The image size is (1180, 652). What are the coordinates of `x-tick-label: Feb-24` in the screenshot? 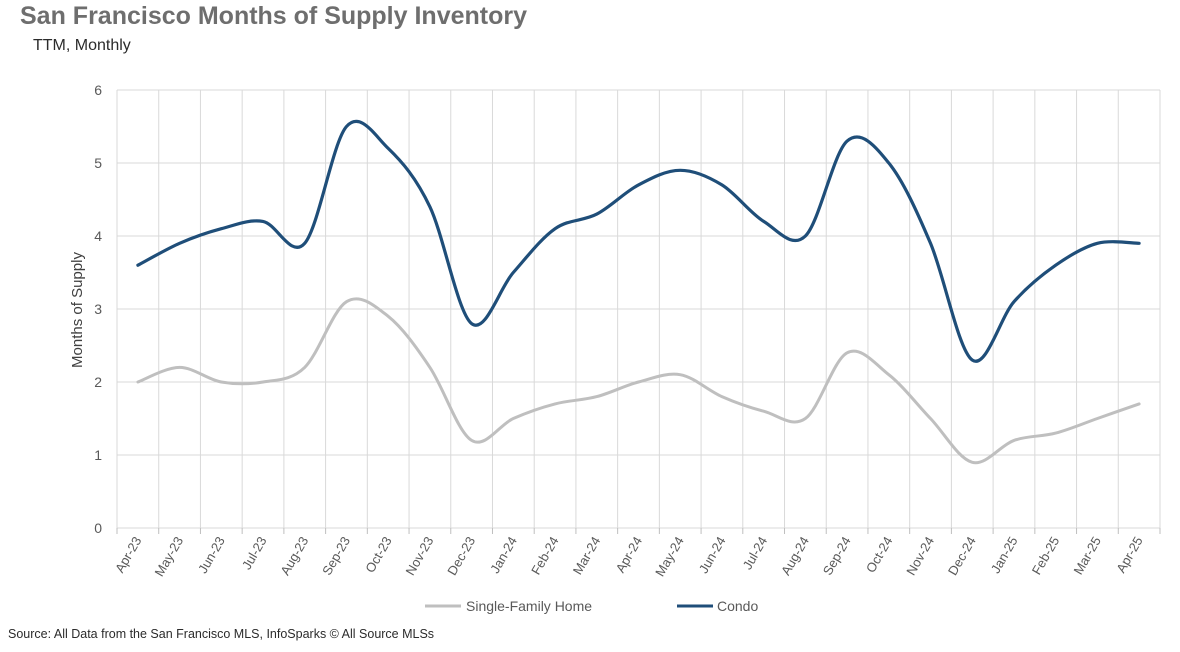 It's located at (545, 555).